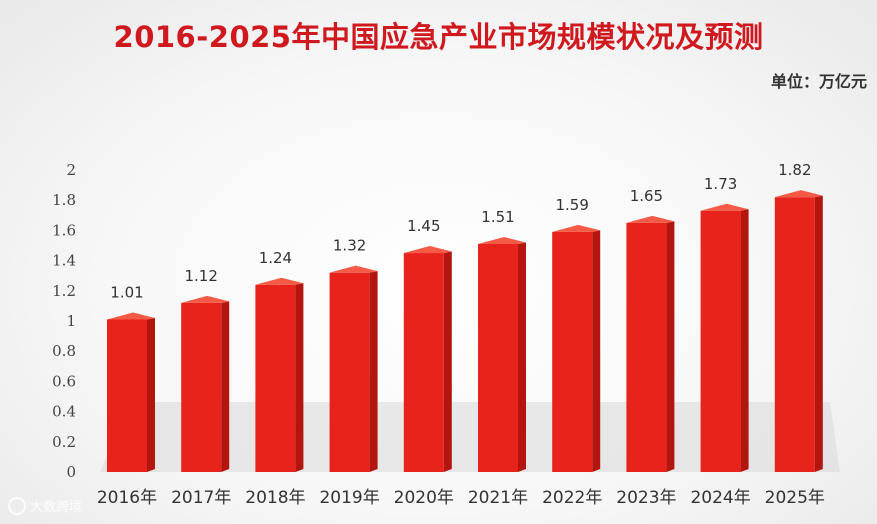 This screenshot has width=877, height=524. Describe the element at coordinates (201, 498) in the screenshot. I see `x-tick-label: 2017年` at that location.